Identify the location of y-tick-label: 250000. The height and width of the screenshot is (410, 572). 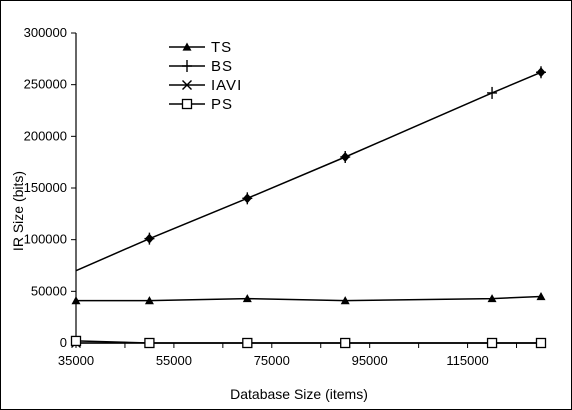
(45, 84).